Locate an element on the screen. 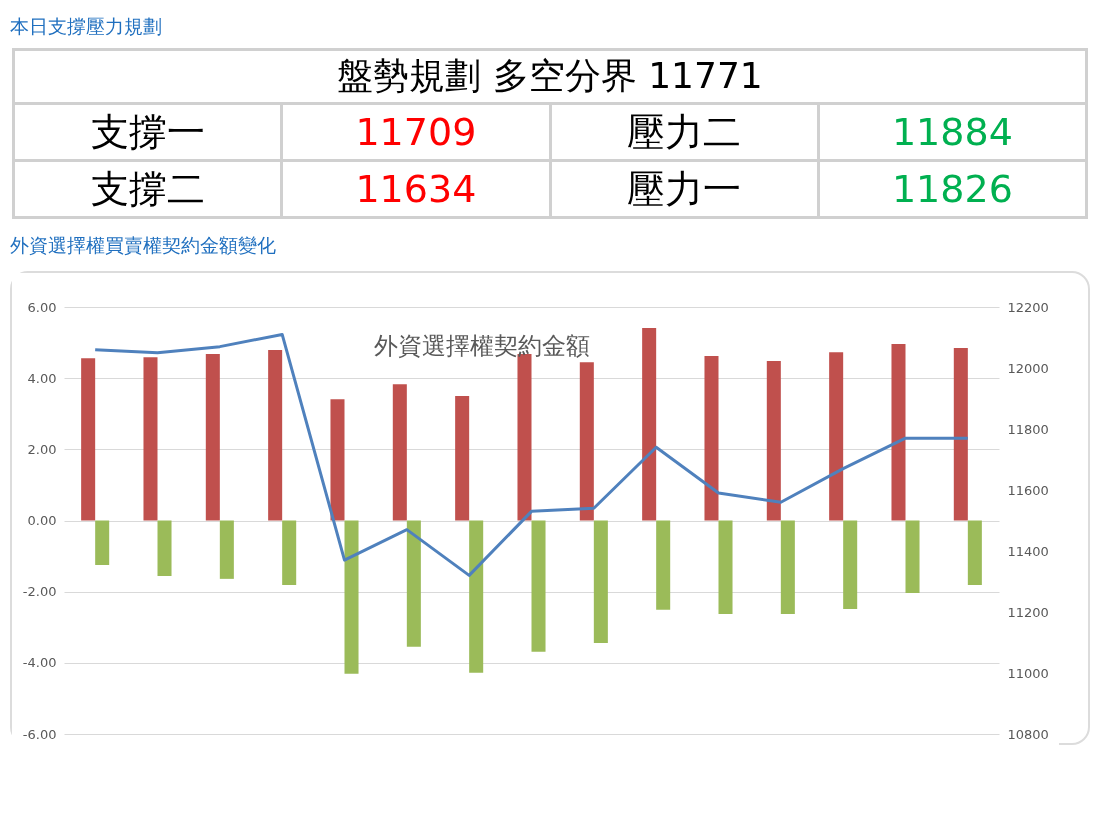 This screenshot has height=818, width=1104. text: 11884 is located at coordinates (952, 132).